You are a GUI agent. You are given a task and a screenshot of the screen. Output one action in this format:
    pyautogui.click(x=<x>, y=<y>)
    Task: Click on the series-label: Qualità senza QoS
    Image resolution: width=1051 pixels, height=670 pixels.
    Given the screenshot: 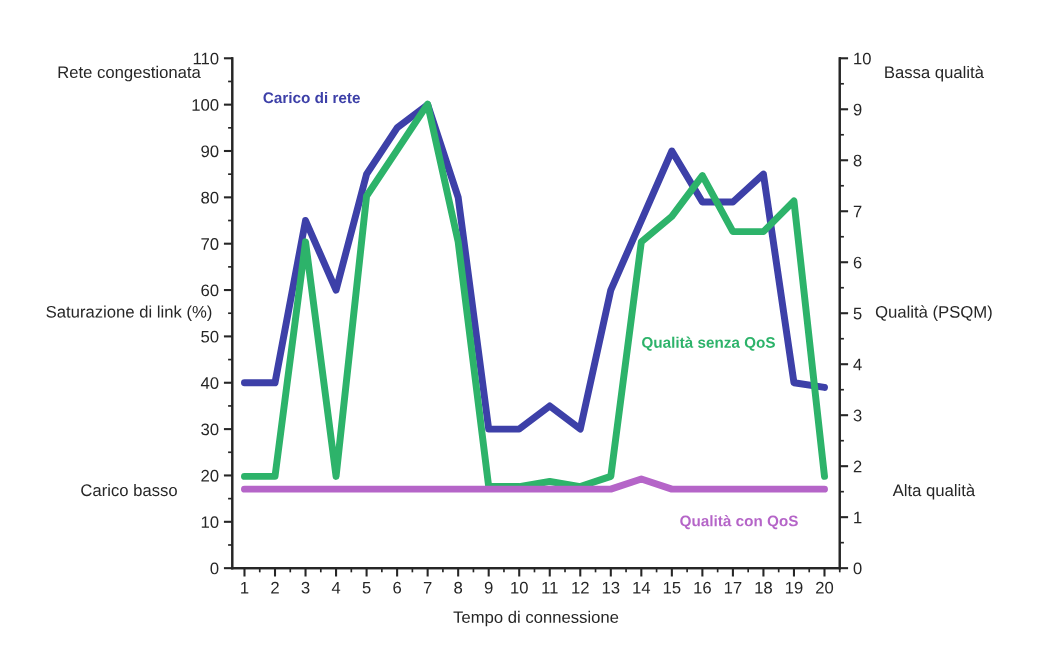 What is the action you would take?
    pyautogui.click(x=708, y=343)
    